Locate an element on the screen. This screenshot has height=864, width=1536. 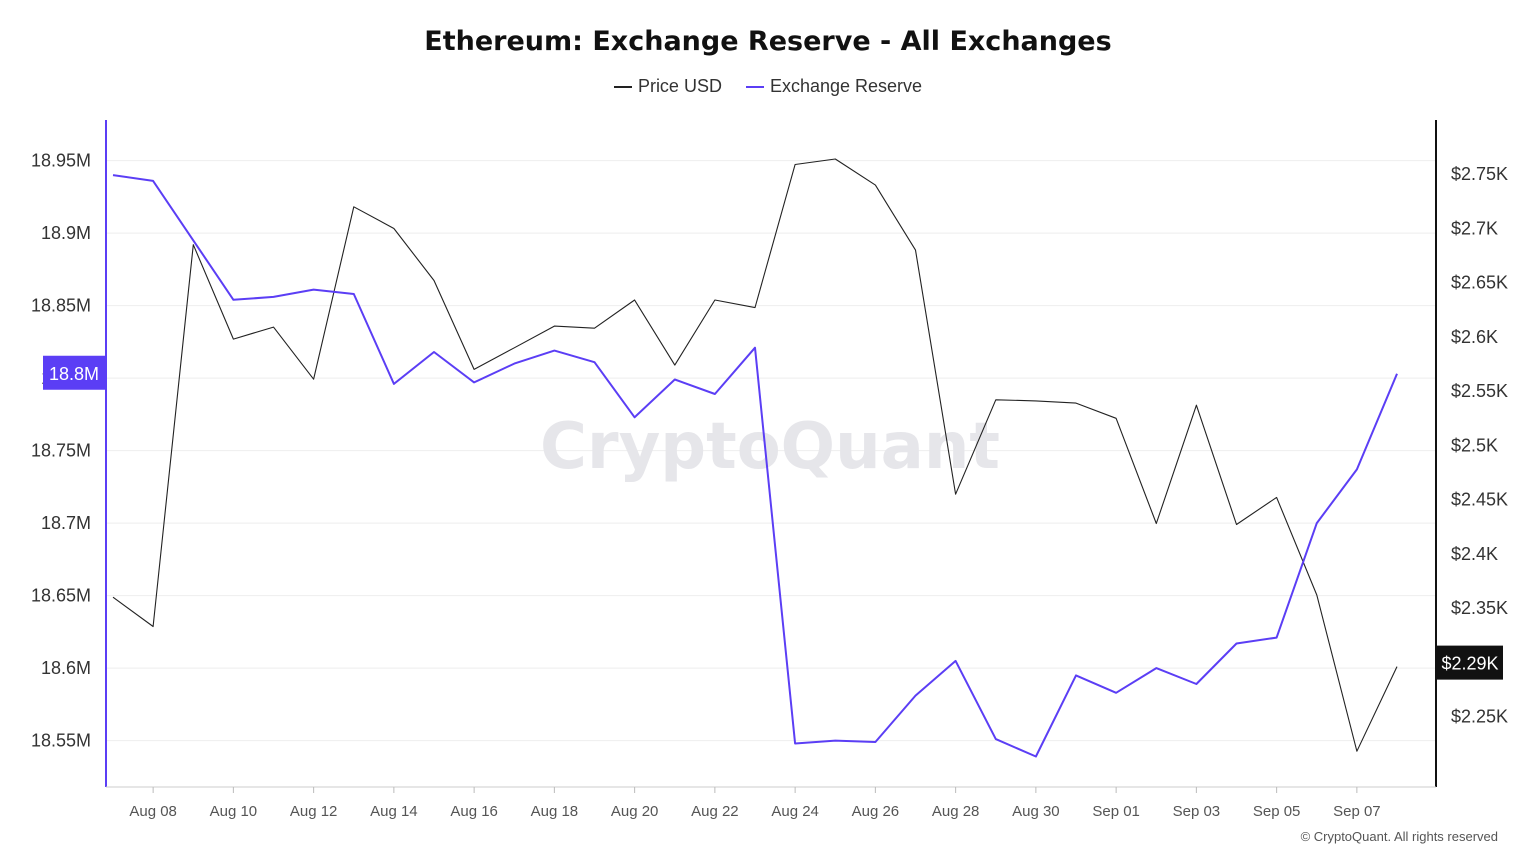
x-tick-label: Aug 10 is located at coordinates (234, 811).